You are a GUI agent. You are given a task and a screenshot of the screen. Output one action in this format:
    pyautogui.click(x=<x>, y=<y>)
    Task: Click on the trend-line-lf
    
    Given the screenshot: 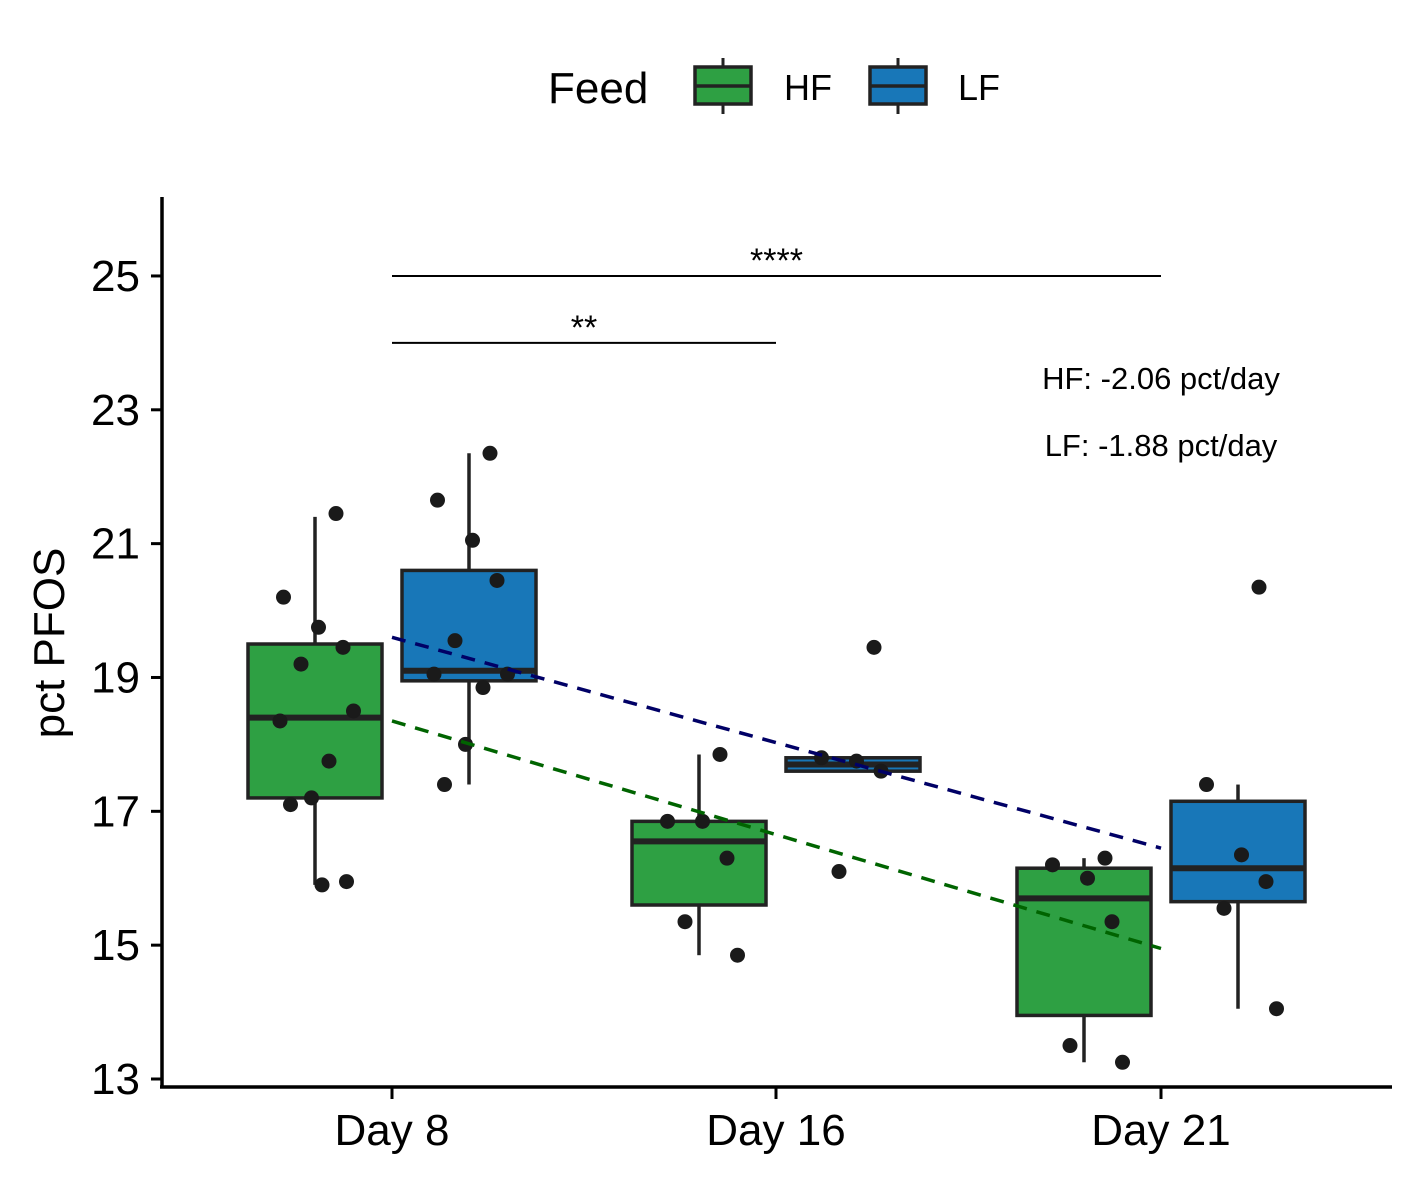 What is the action you would take?
    pyautogui.click(x=776, y=742)
    